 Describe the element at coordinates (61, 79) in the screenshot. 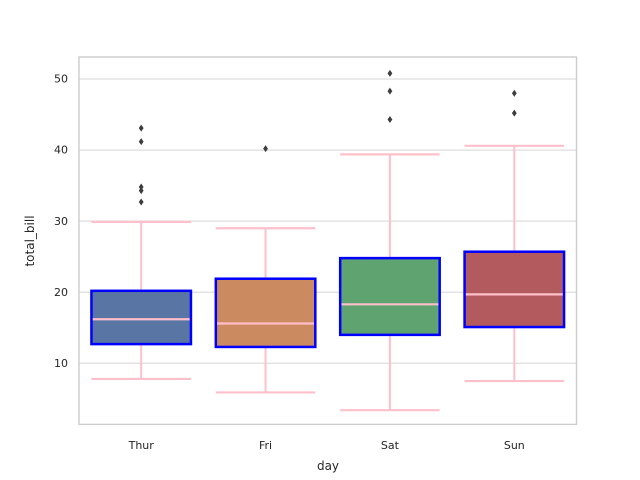

I see `y-tick-label: 50` at that location.